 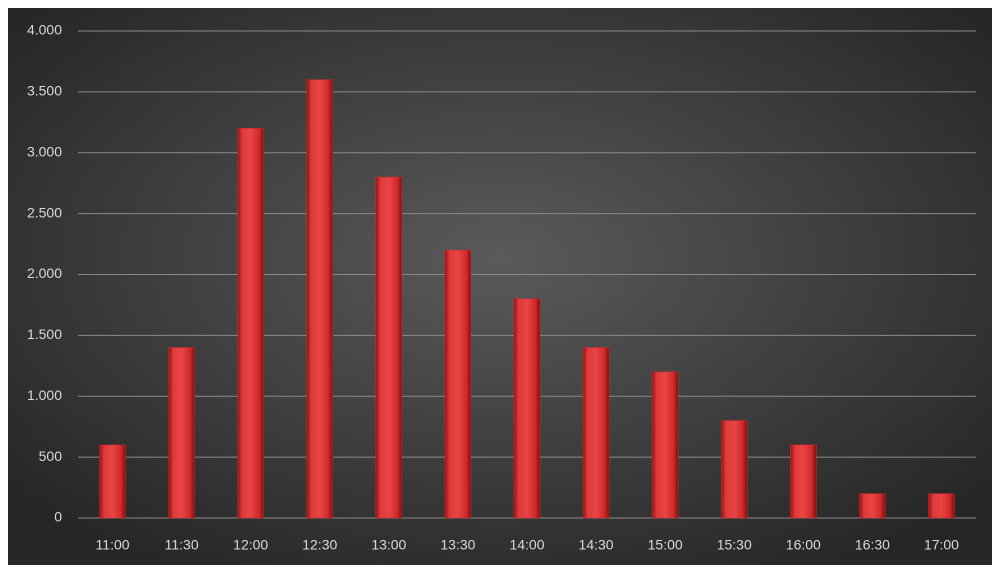 I want to click on y-tick-label: 3.000, so click(x=44, y=151).